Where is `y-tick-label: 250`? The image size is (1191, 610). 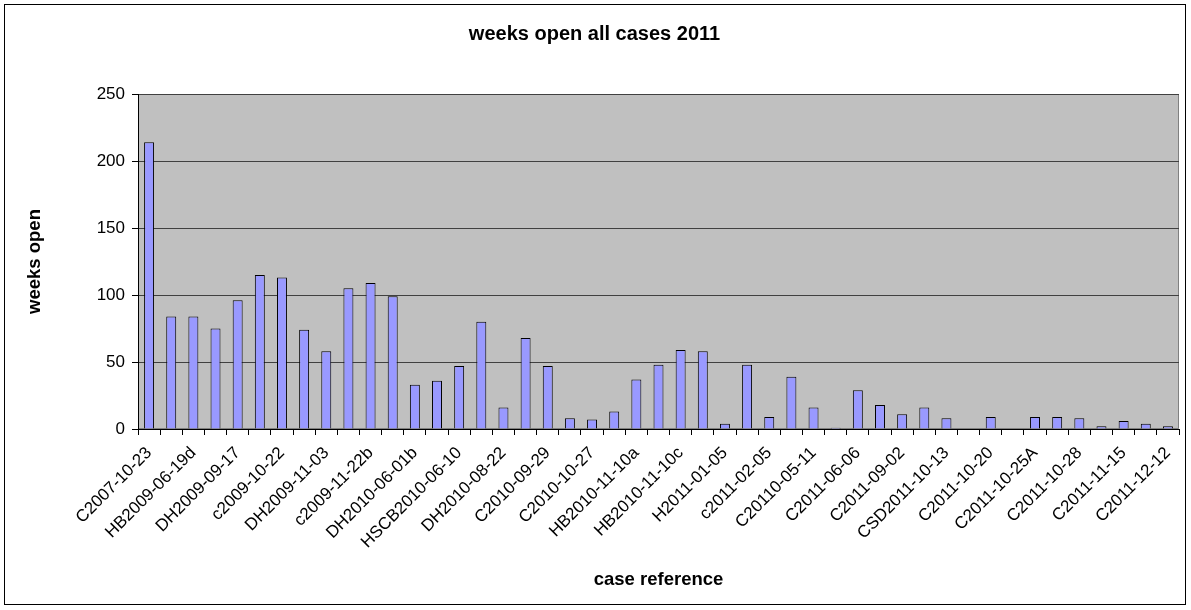 y-tick-label: 250 is located at coordinates (110, 93).